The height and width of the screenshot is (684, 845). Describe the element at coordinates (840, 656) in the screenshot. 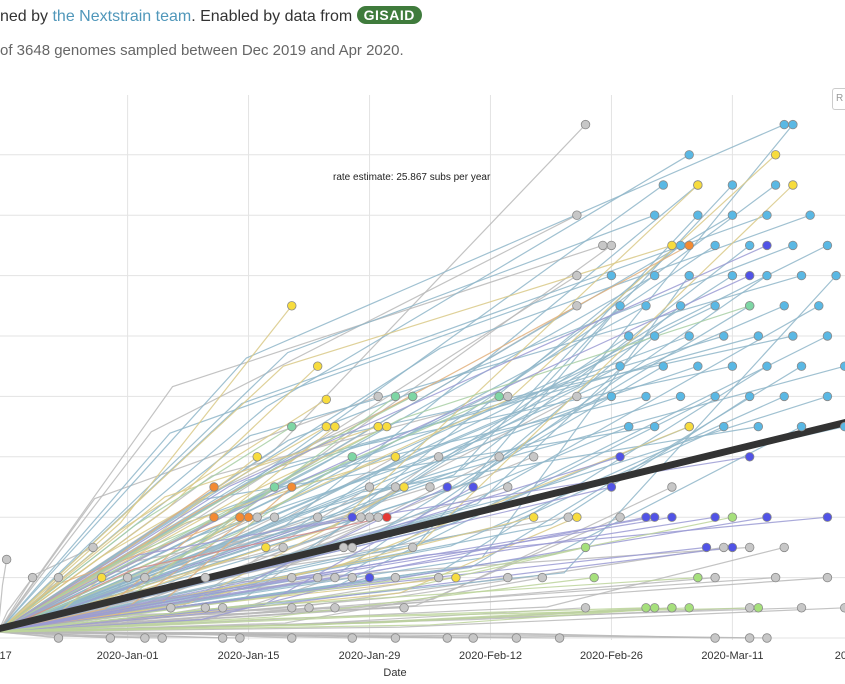

I see `x-tick-label: 2020-M` at that location.